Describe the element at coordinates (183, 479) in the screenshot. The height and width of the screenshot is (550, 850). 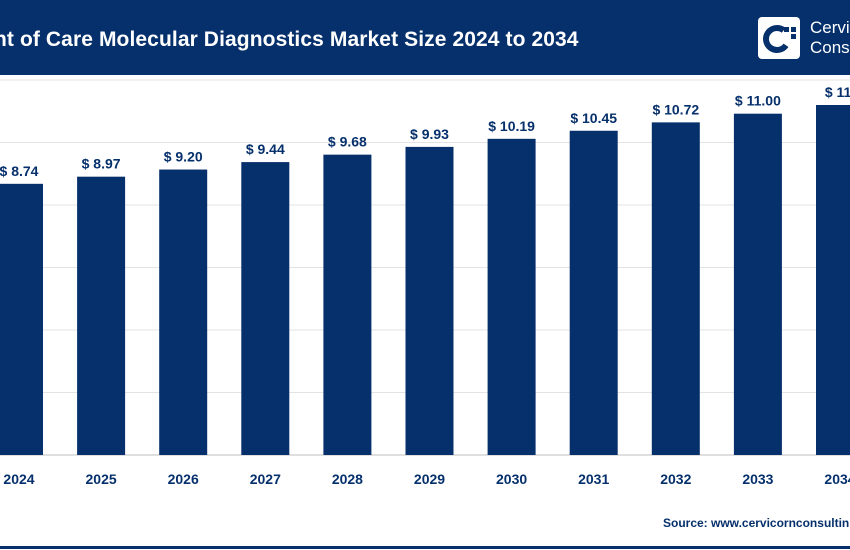
I see `x-tick-label: 2026` at that location.